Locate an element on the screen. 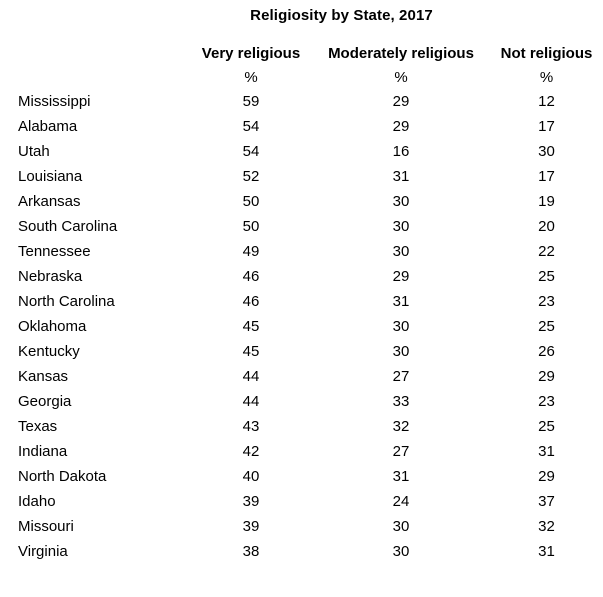  state-name: Utah is located at coordinates (34, 151).